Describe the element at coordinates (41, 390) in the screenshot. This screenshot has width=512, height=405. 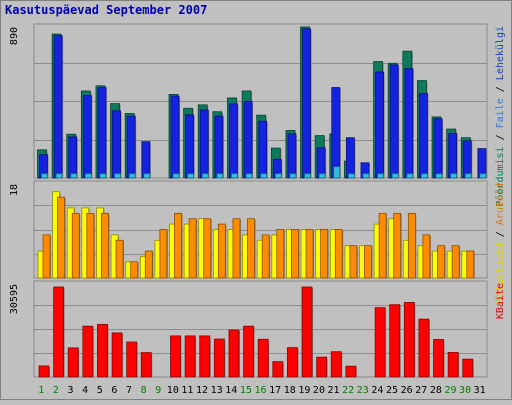
I see `day-label-1: 1` at that location.